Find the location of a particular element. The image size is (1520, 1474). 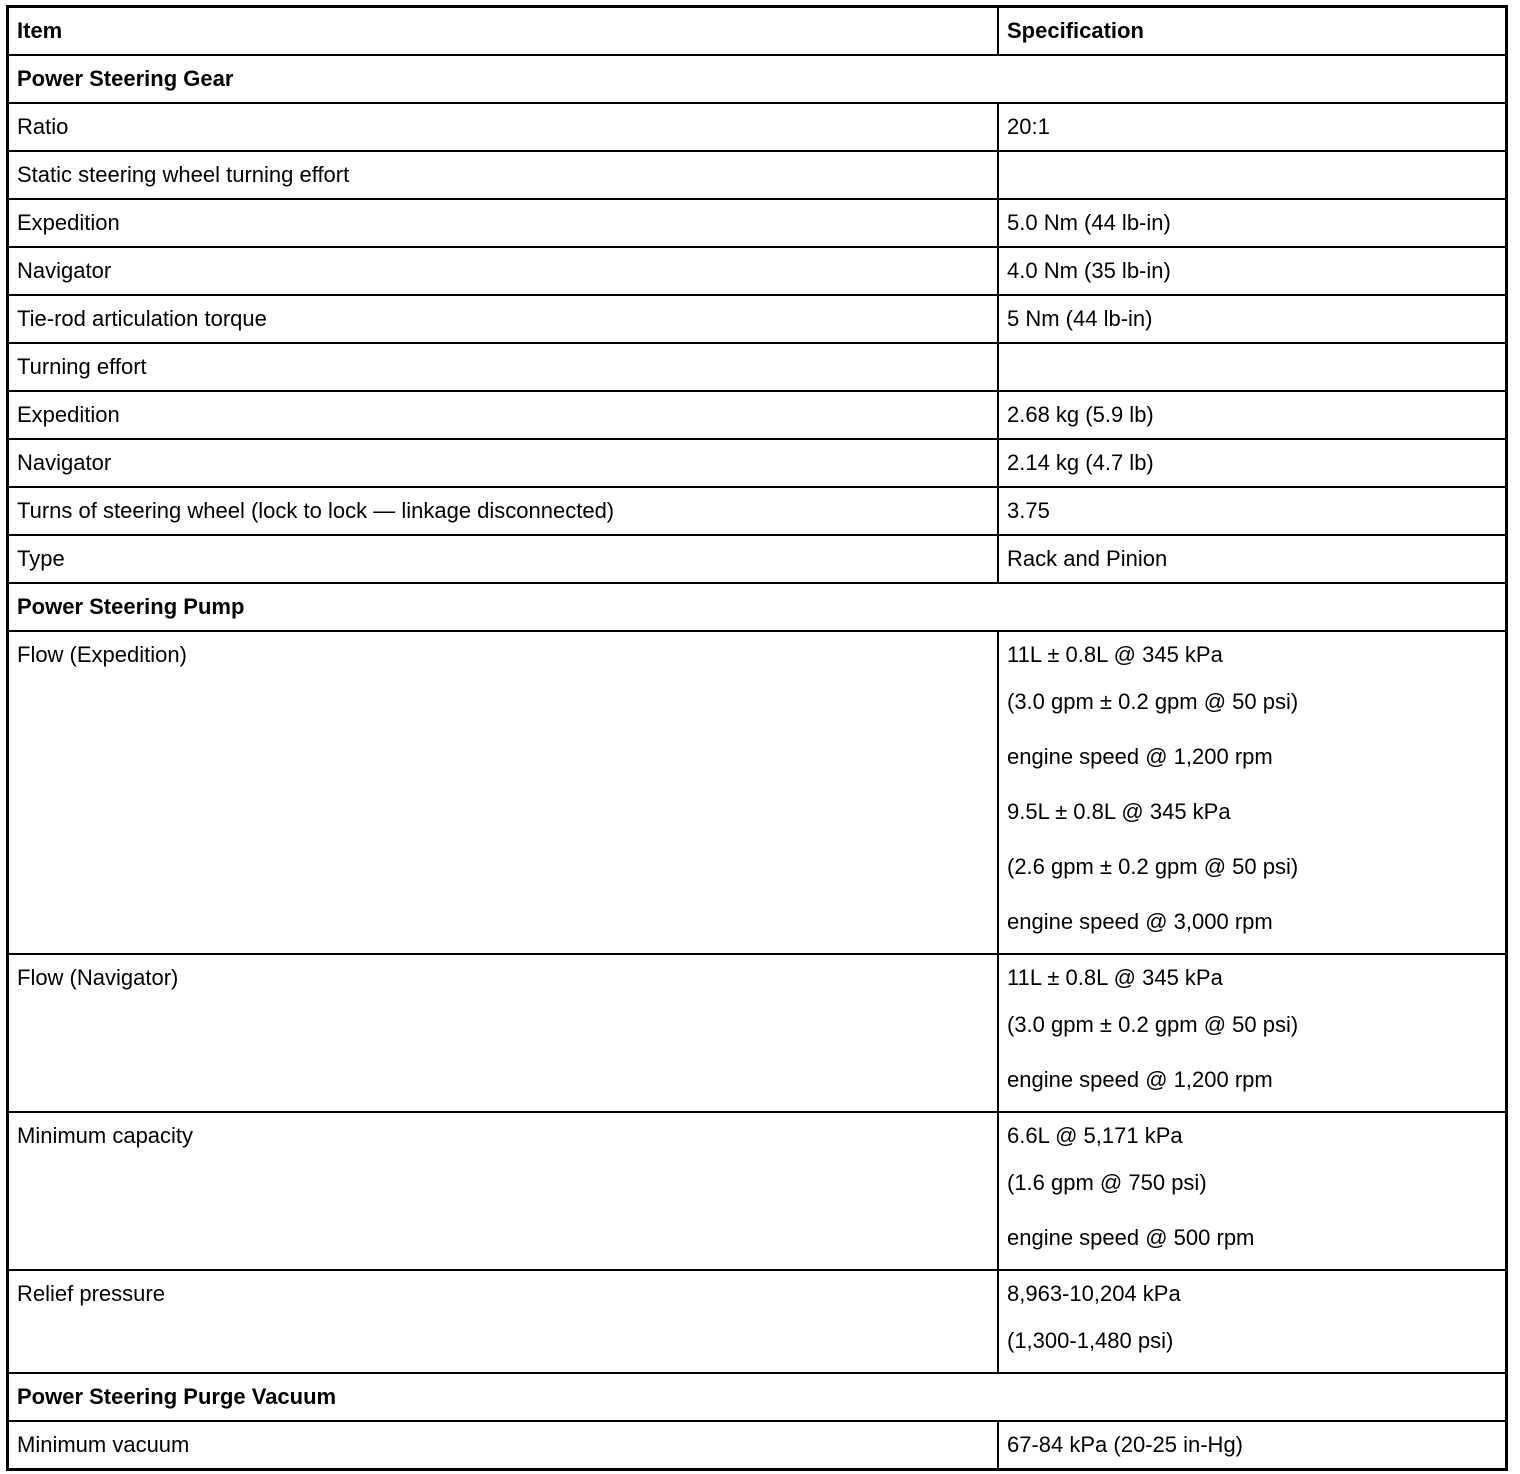

section-title: Power Steering Gear is located at coordinates (125, 78).